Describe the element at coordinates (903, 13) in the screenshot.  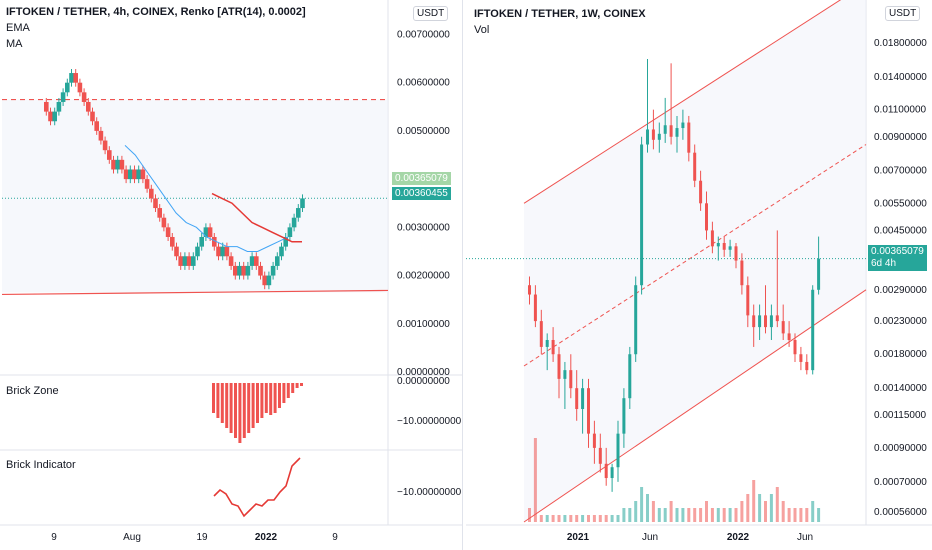
I see `right-currency-button: USDT` at that location.